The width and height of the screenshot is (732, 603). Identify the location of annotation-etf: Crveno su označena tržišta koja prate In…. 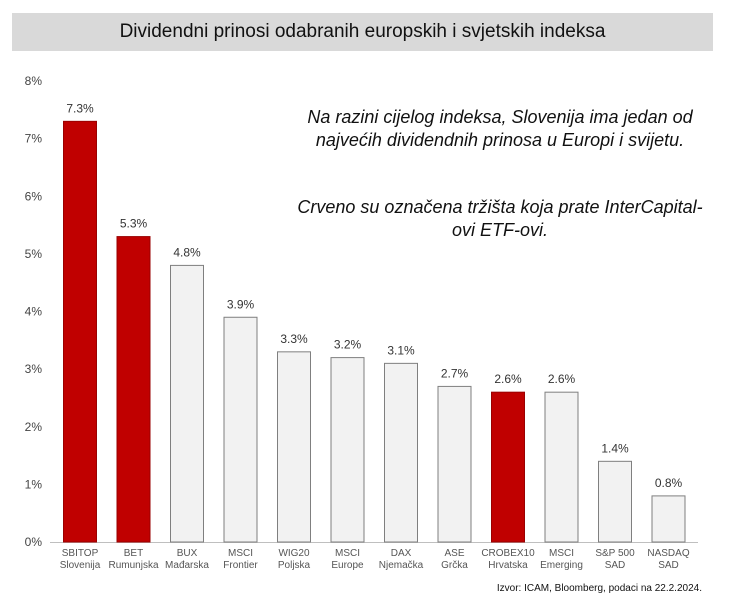
(500, 218).